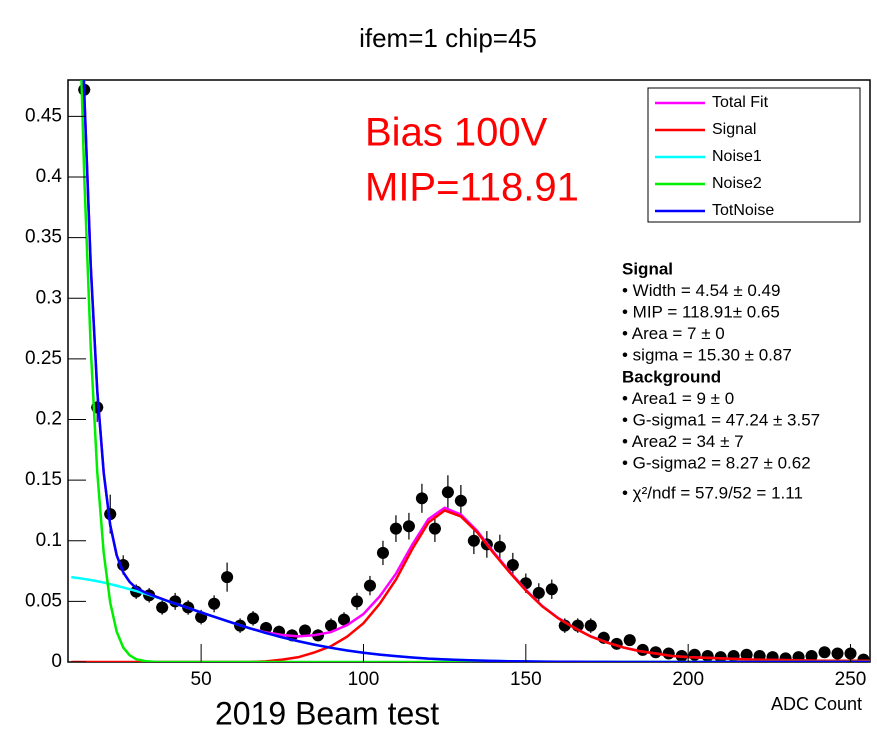 The width and height of the screenshot is (877, 742). Describe the element at coordinates (851, 679) in the screenshot. I see `x-tick-label: 250` at that location.